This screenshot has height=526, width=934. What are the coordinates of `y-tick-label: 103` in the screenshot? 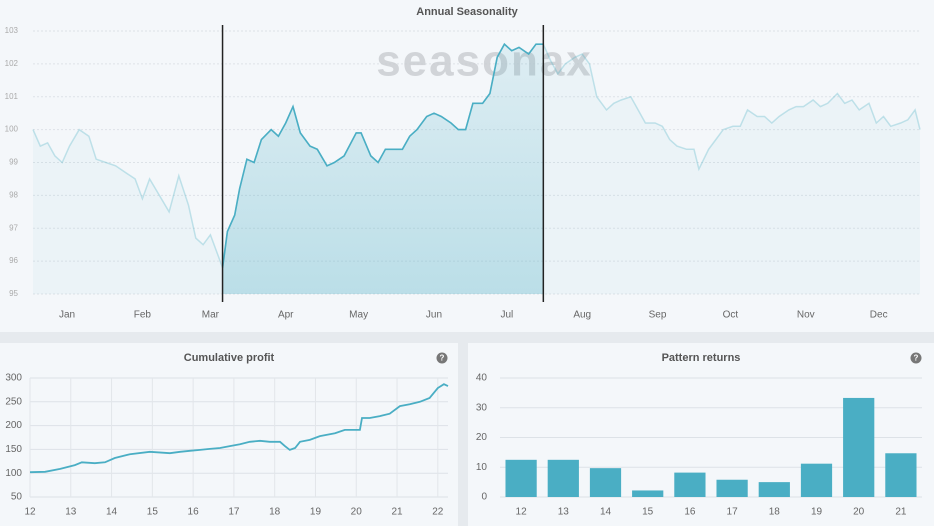 It's located at (12, 30).